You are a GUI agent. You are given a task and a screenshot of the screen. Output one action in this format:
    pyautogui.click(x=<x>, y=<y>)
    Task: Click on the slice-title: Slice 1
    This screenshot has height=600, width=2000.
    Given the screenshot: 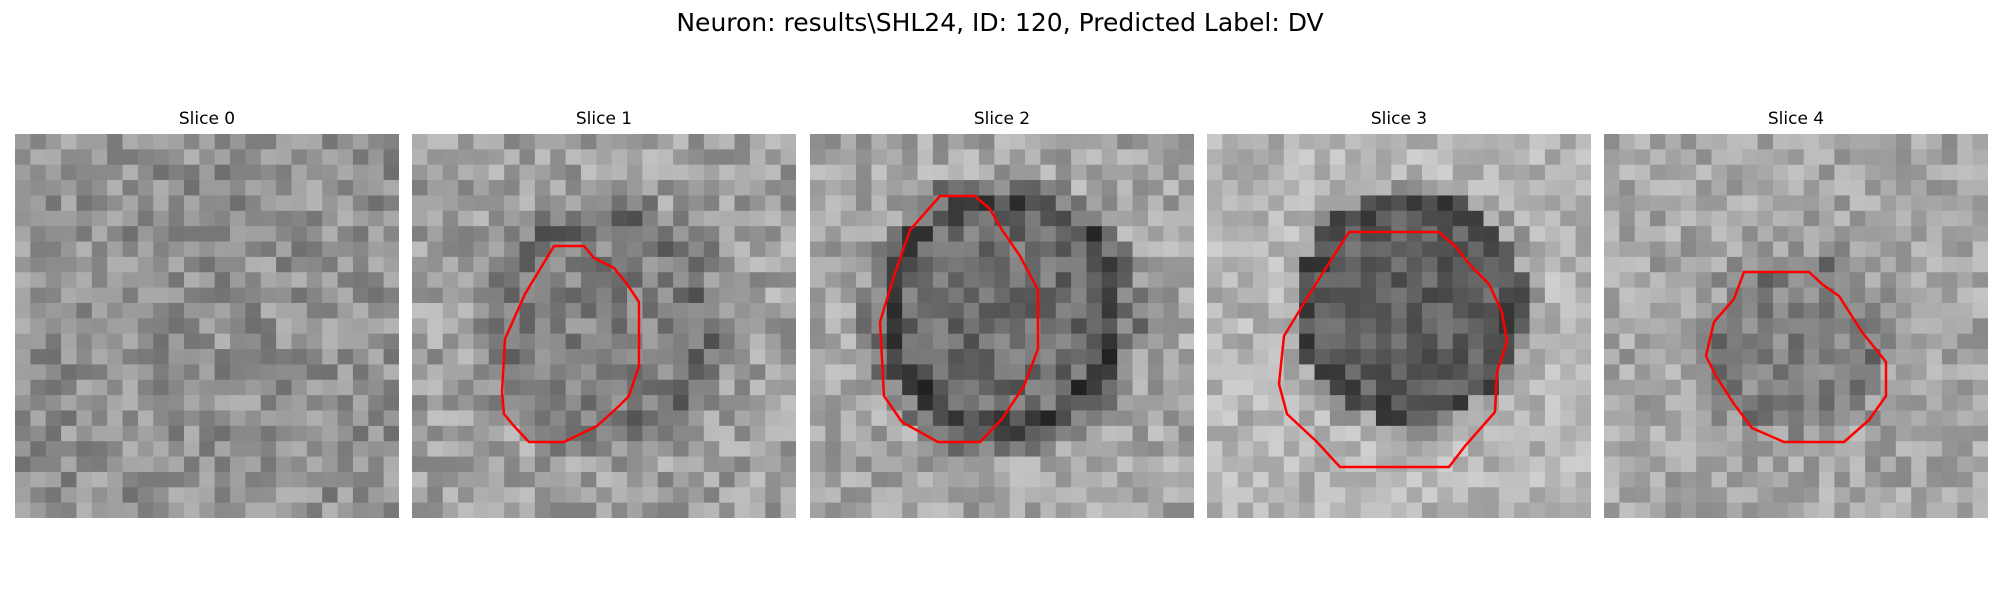 What is the action you would take?
    pyautogui.click(x=604, y=119)
    